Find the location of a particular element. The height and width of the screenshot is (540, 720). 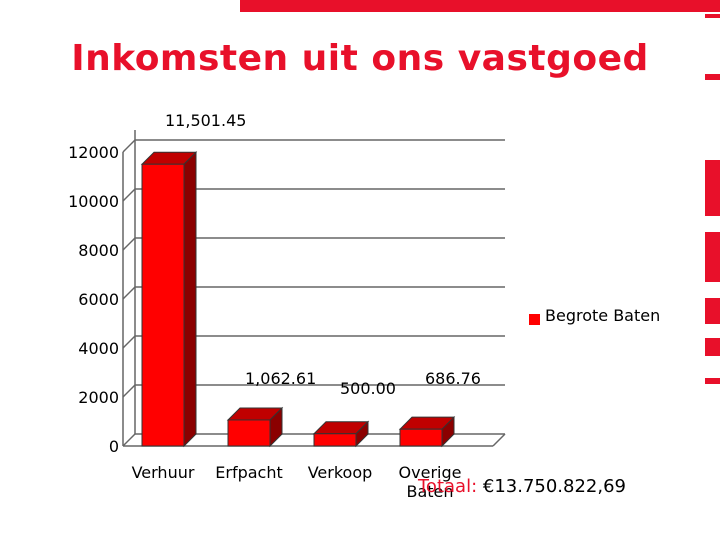

chart-legend: Begrote Baten is located at coordinates (594, 315).